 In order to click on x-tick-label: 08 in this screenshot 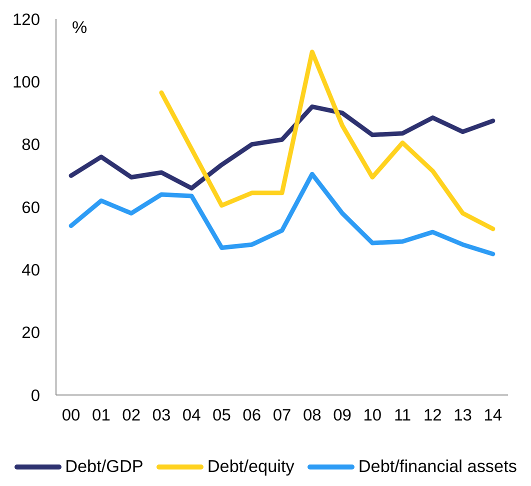, I will do `click(312, 415)`.